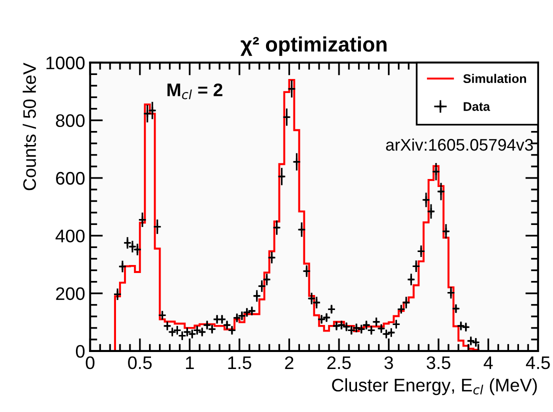  Describe the element at coordinates (194, 91) in the screenshot. I see `annotation: M$_{cl}$ = 2` at that location.